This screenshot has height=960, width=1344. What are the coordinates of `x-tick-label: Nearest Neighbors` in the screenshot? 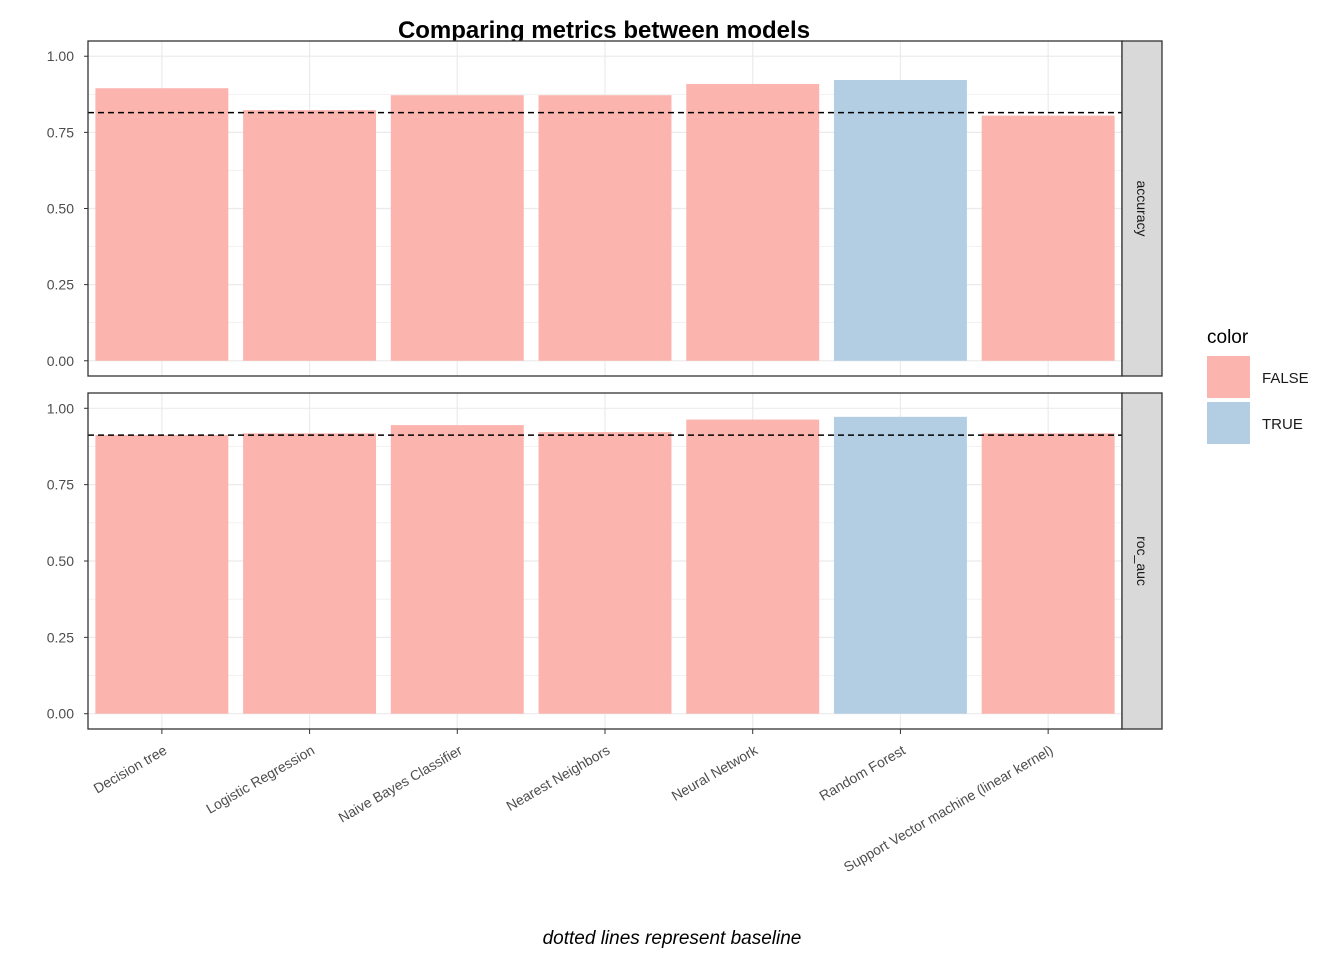 It's located at (557, 778).